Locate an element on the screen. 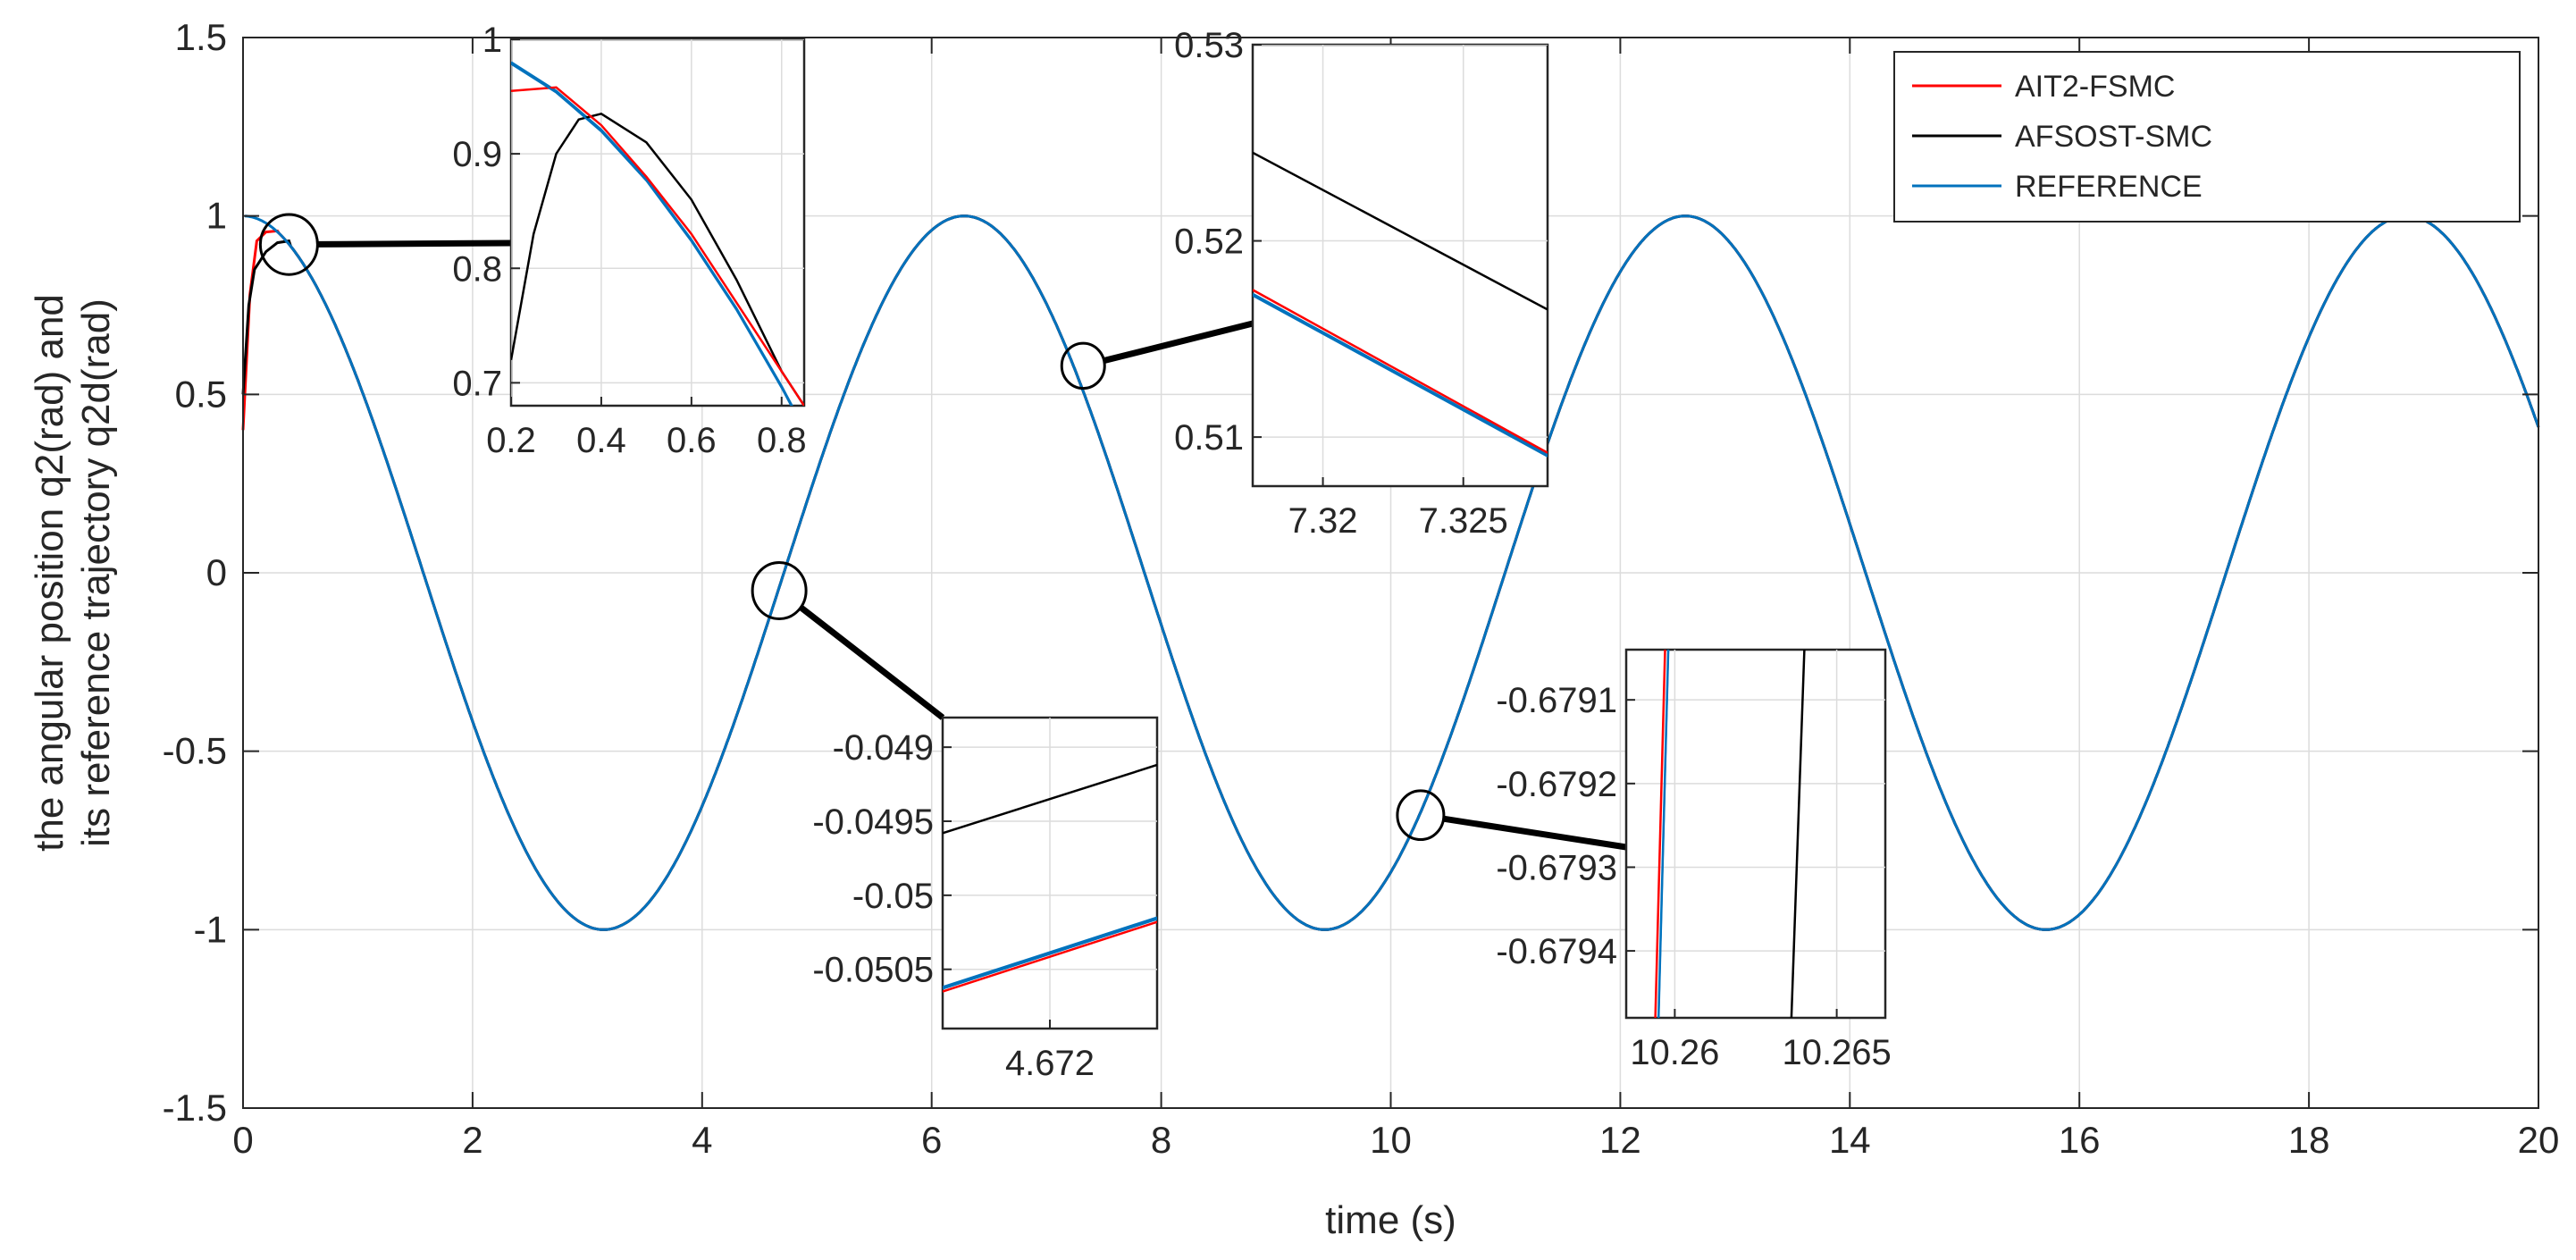 Image resolution: width=2576 pixels, height=1260 pixels. legend-label: AFSOST-SMC is located at coordinates (2113, 137).